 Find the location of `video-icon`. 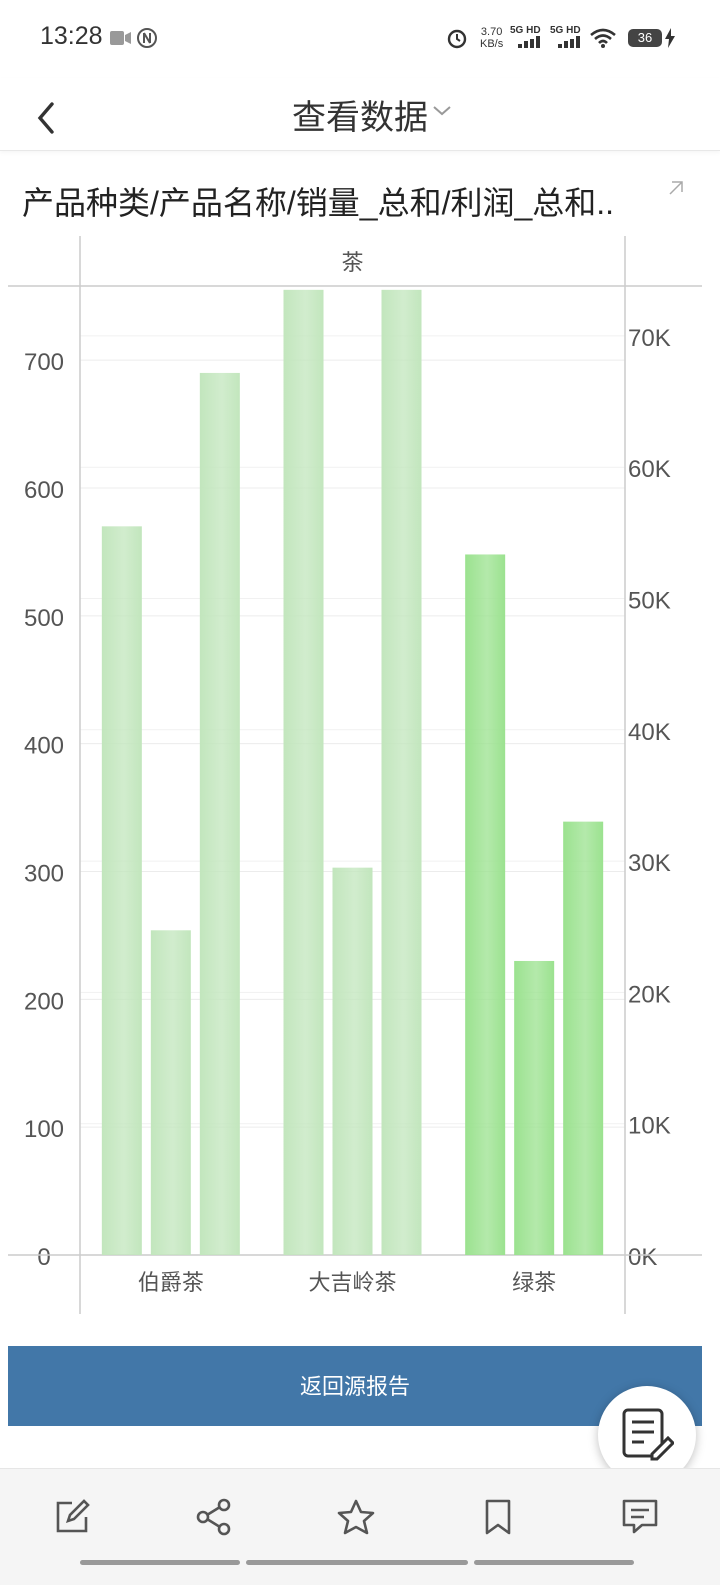

video-icon is located at coordinates (120, 38).